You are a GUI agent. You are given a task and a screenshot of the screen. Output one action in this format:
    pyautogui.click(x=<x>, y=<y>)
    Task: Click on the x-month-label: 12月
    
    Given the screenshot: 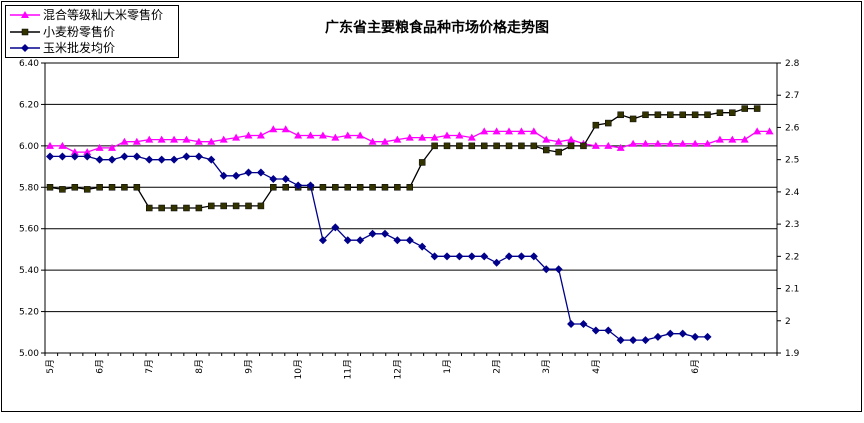 What is the action you would take?
    pyautogui.click(x=397, y=369)
    